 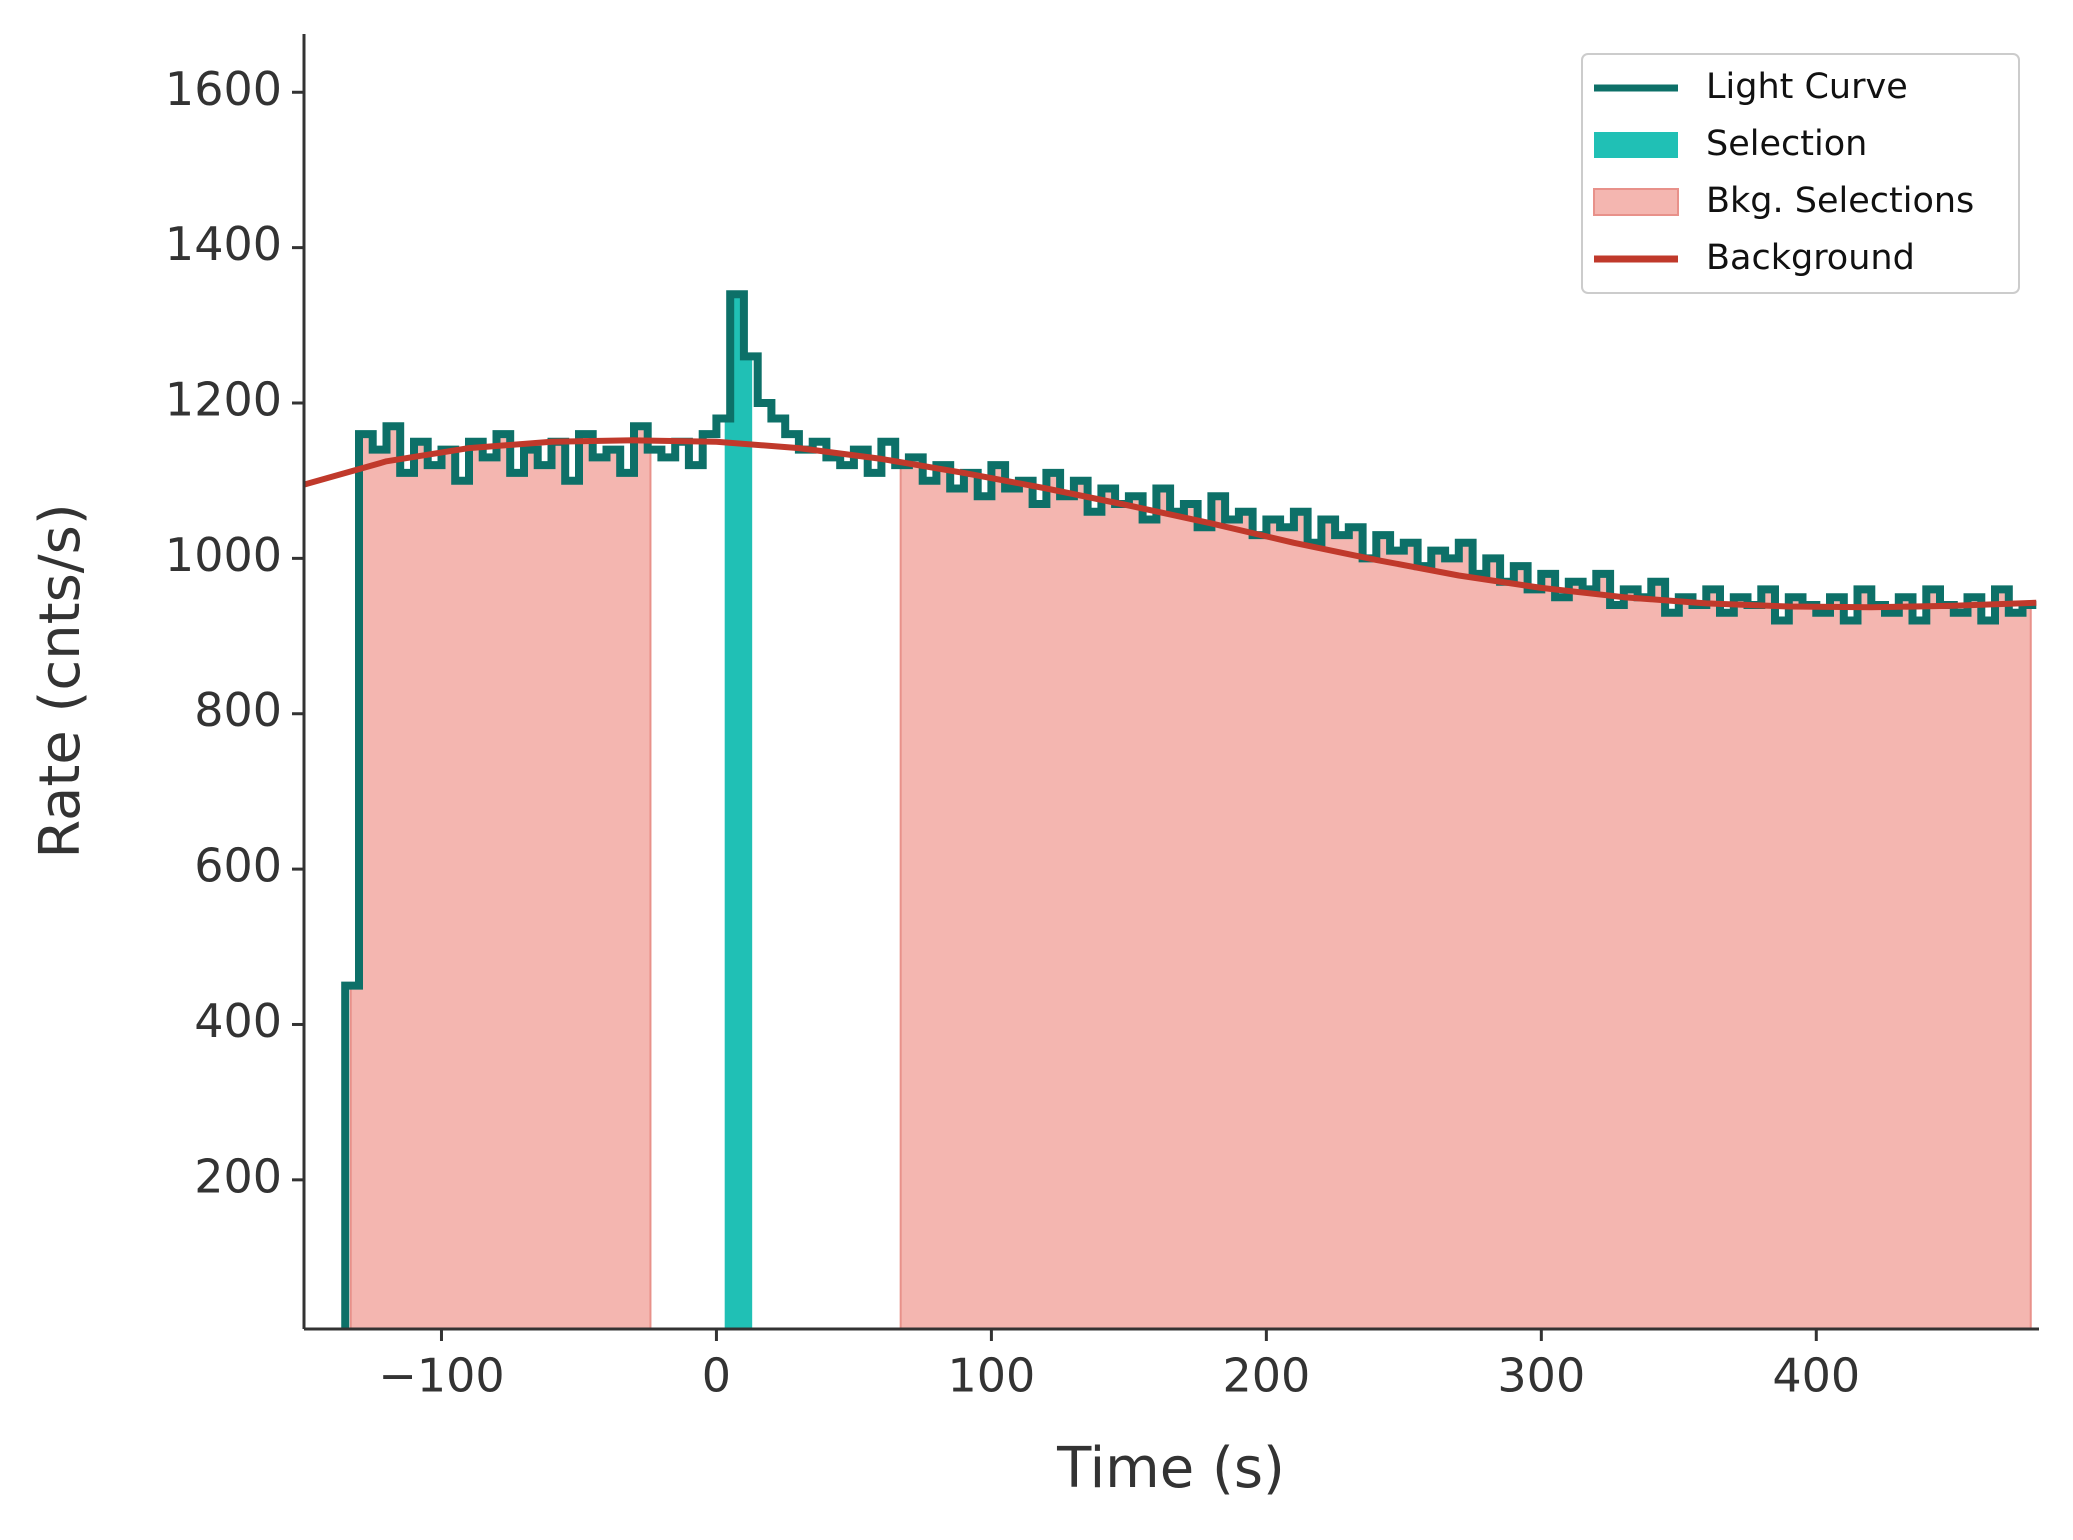 What do you see at coordinates (441, 1376) in the screenshot?
I see `x-tick-label: −100` at bounding box center [441, 1376].